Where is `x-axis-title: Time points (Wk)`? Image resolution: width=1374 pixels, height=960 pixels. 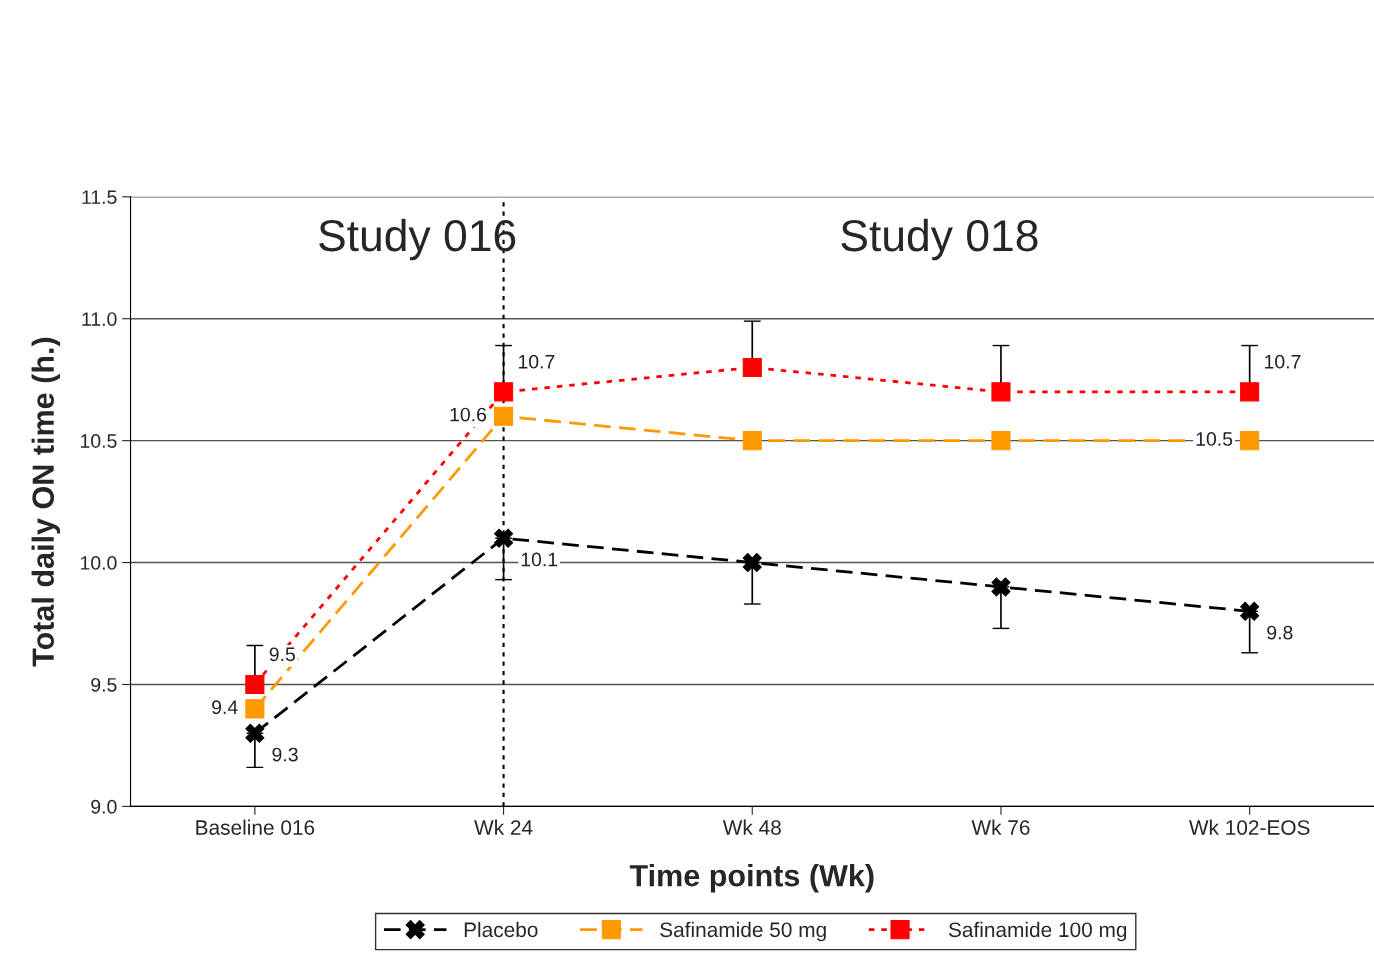
x-axis-title: Time points (Wk) is located at coordinates (751, 878).